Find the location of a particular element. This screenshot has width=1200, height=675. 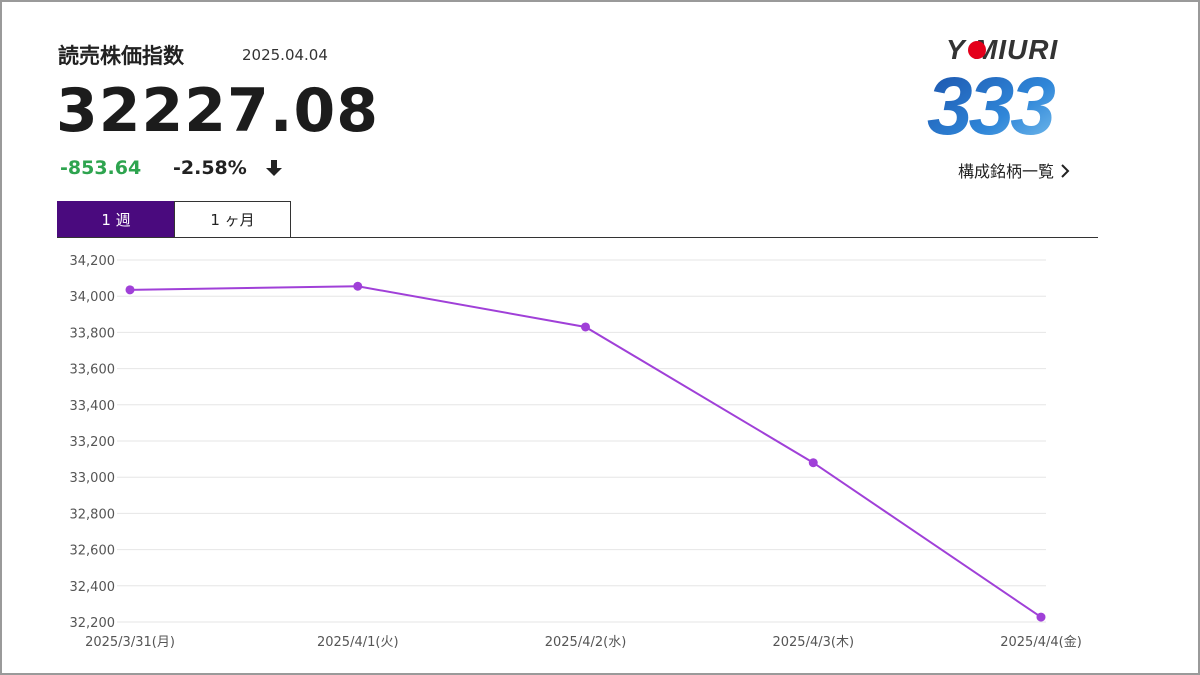

logo-number-text: 333 is located at coordinates (991, 106).